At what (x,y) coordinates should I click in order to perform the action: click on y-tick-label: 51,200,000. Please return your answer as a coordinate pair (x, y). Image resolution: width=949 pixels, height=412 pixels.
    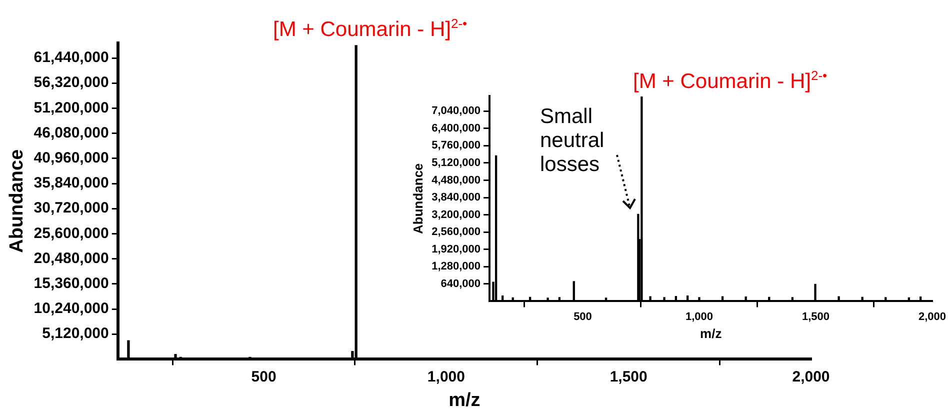
    Looking at the image, I should click on (71, 107).